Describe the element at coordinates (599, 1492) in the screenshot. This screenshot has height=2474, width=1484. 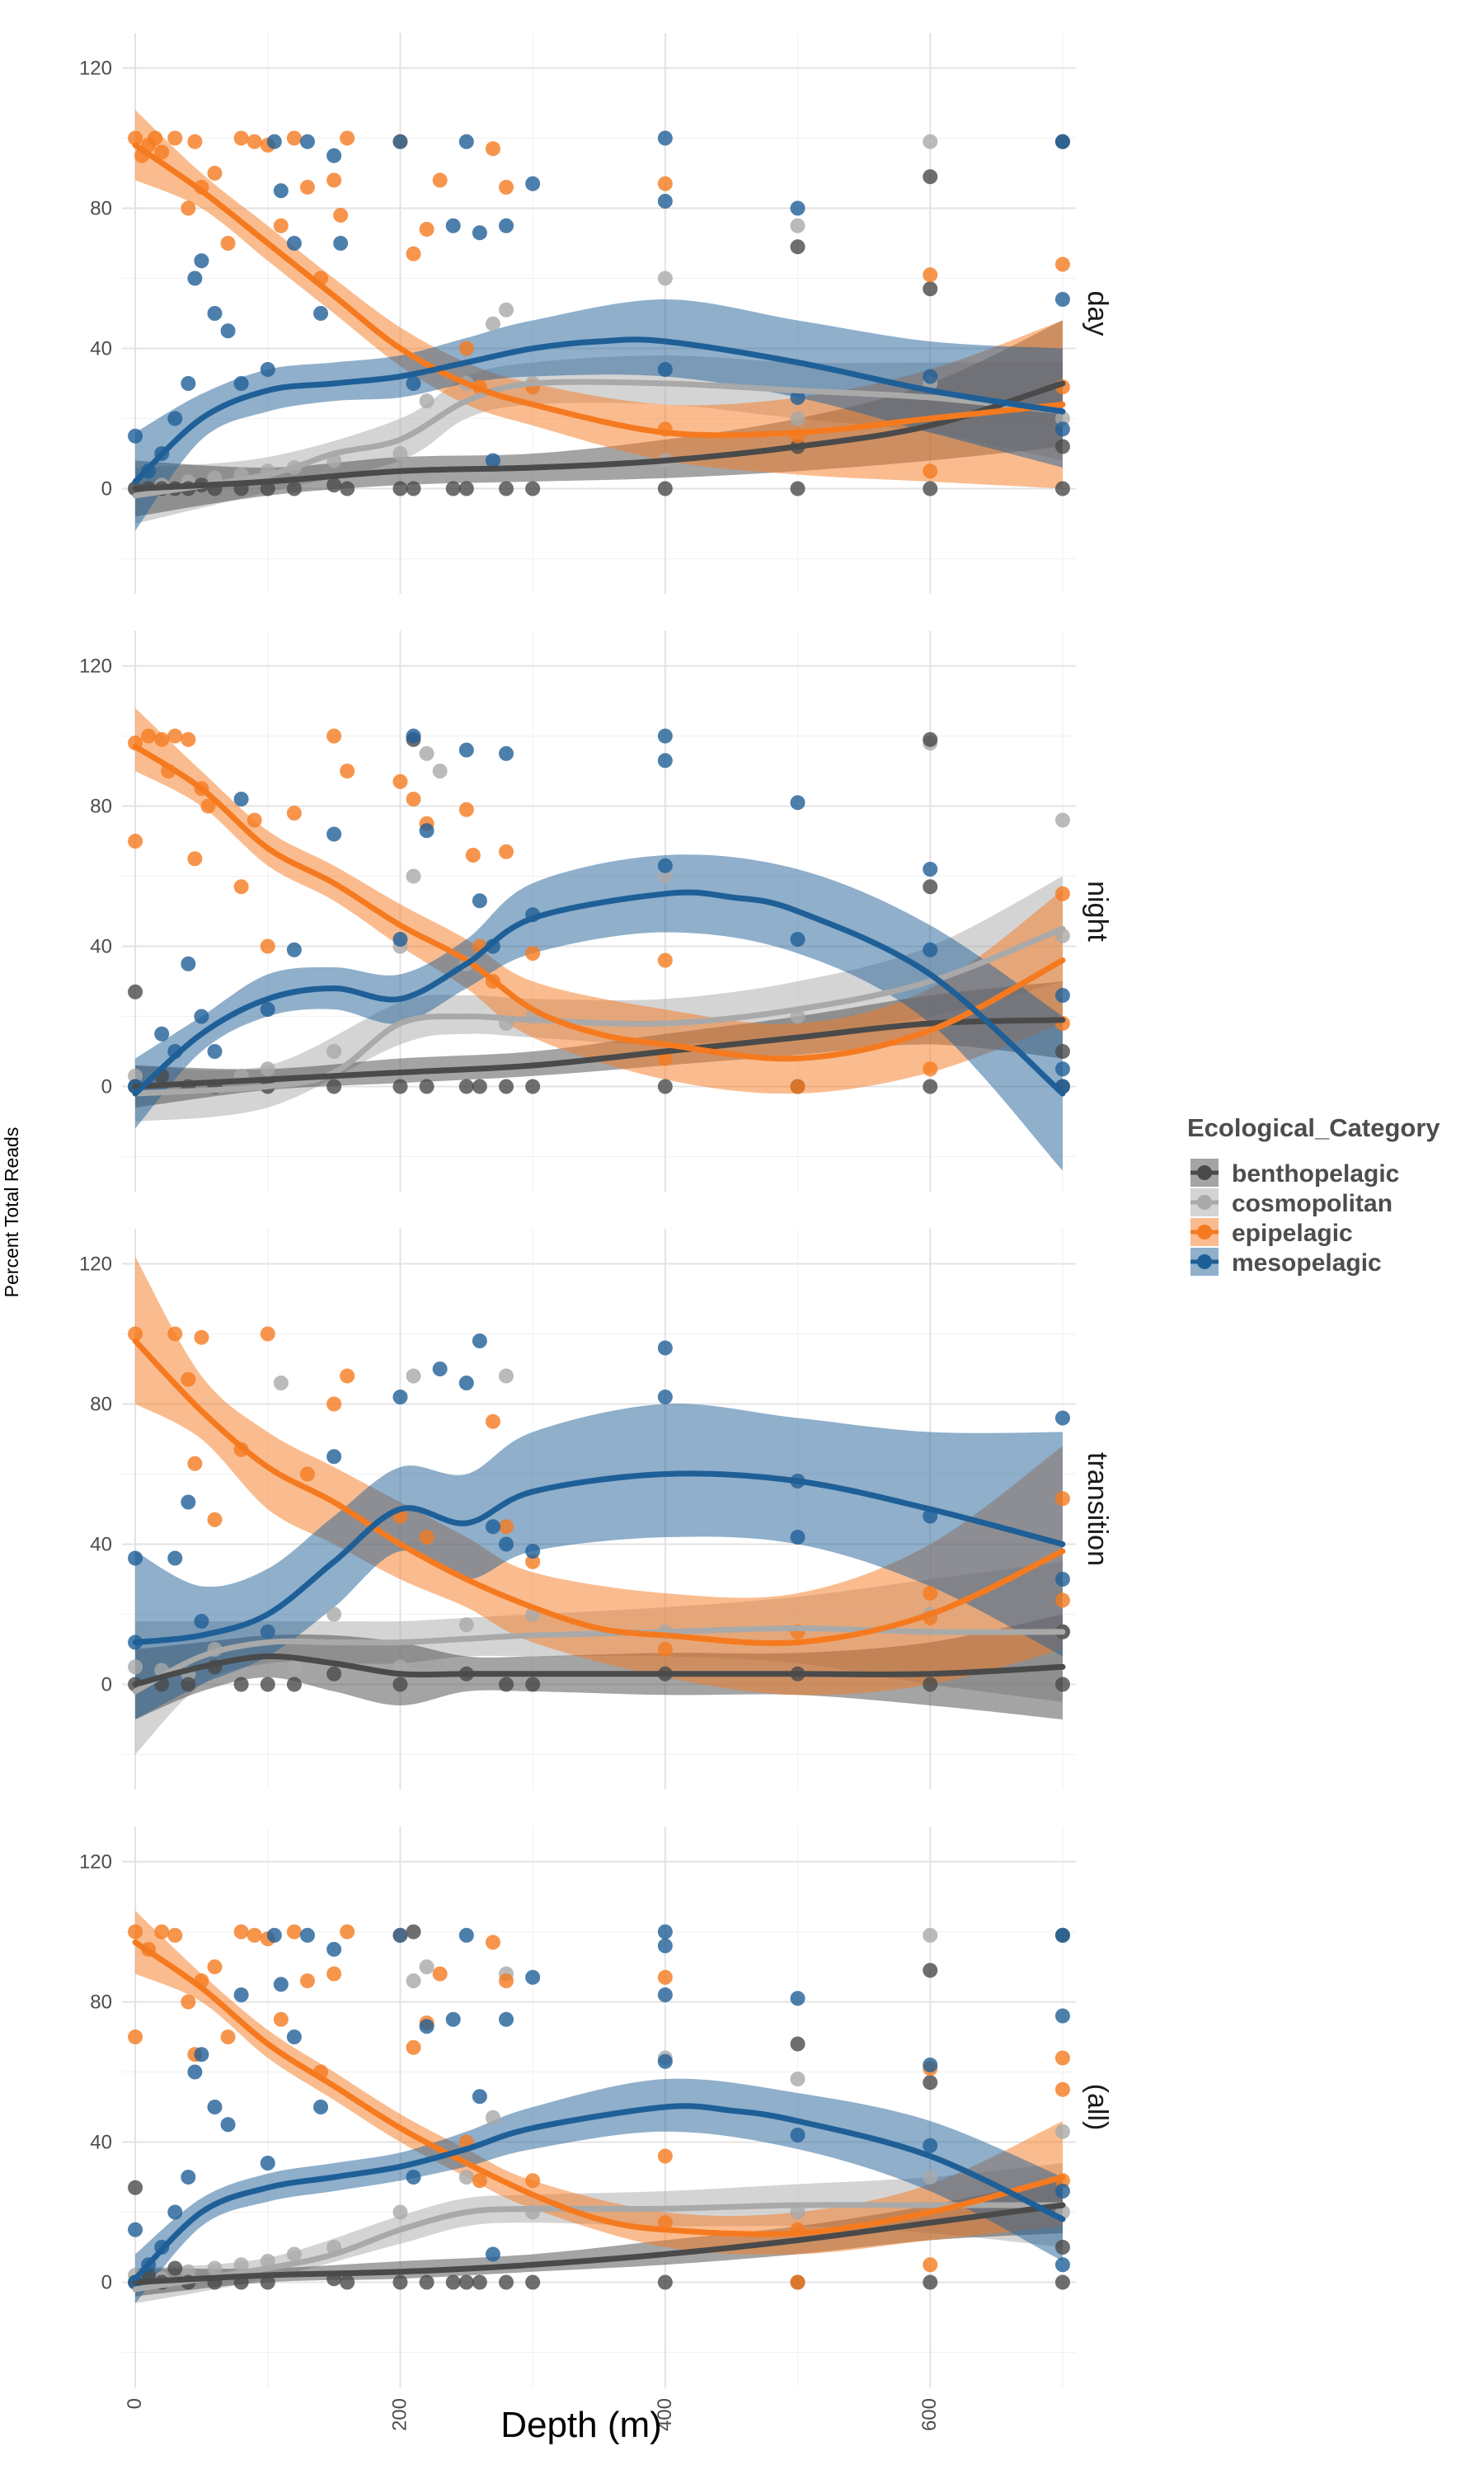
I see `smooth-line-epipelagic` at that location.